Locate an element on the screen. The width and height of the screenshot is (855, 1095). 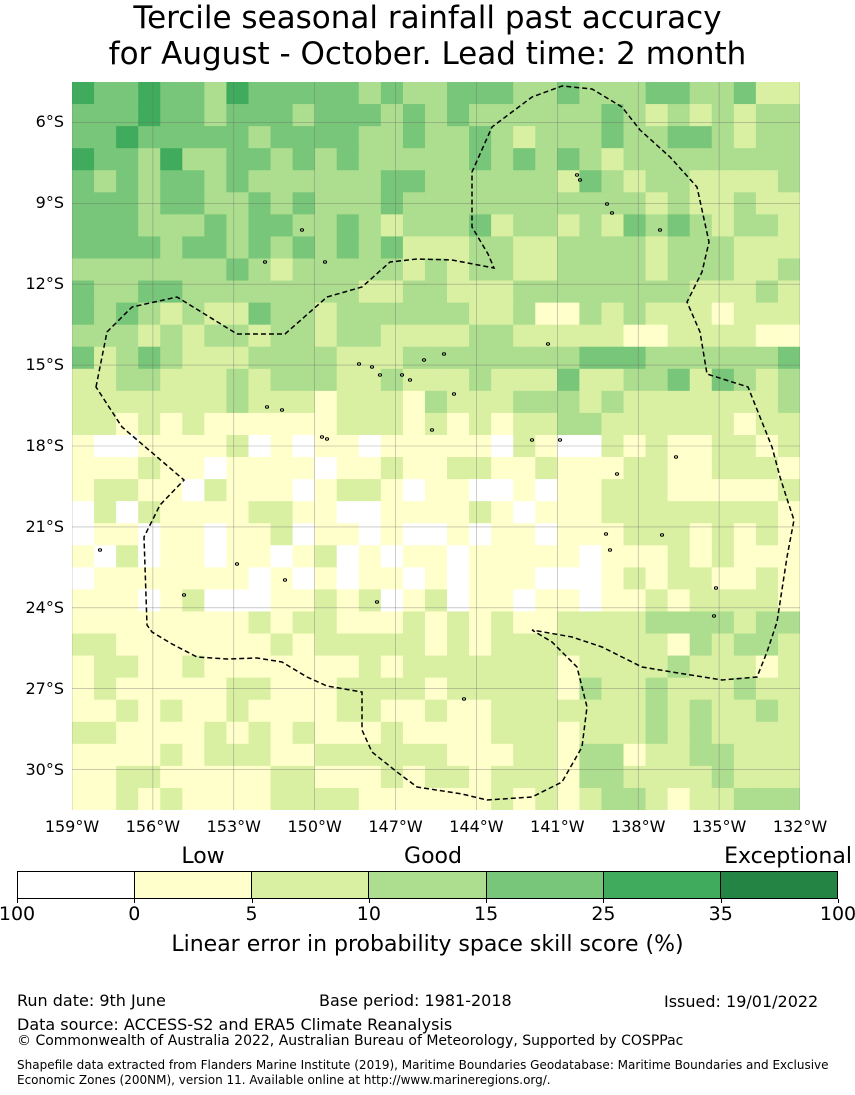
colorbar-segment is located at coordinates (428, 885).